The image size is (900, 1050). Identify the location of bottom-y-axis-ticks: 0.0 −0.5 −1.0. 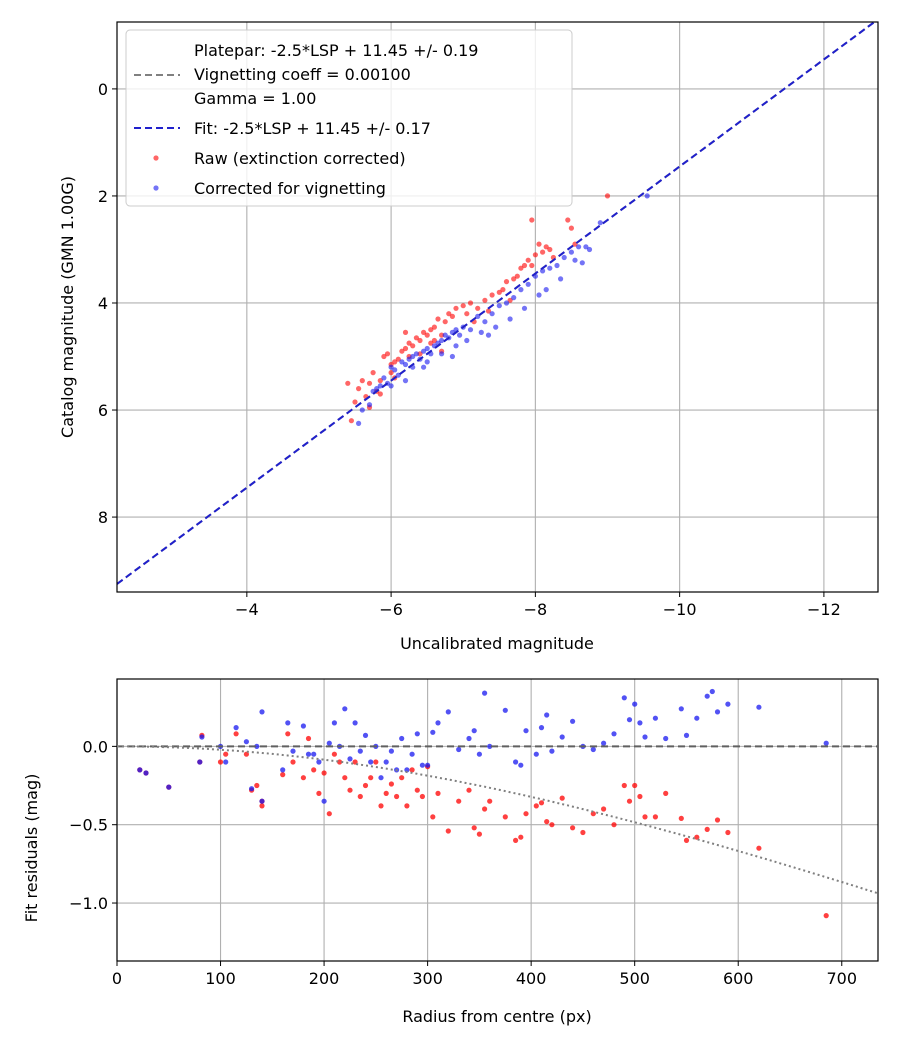
(93, 825).